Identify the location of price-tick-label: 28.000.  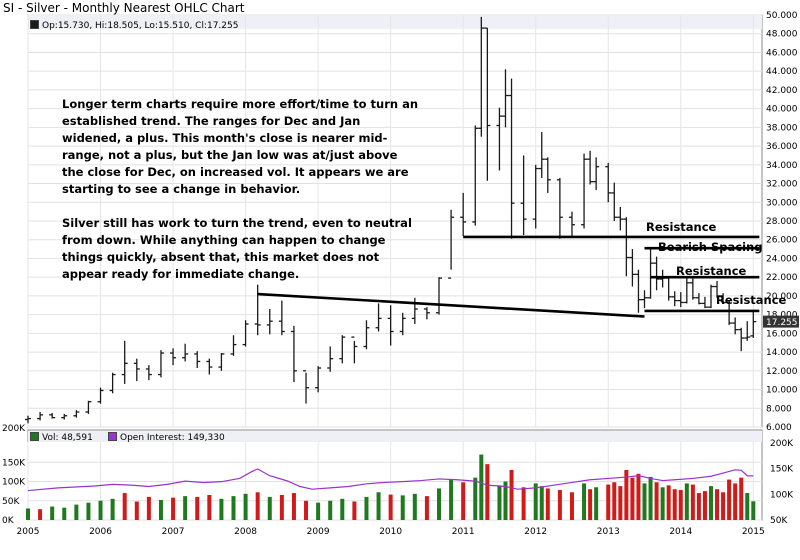
(782, 222).